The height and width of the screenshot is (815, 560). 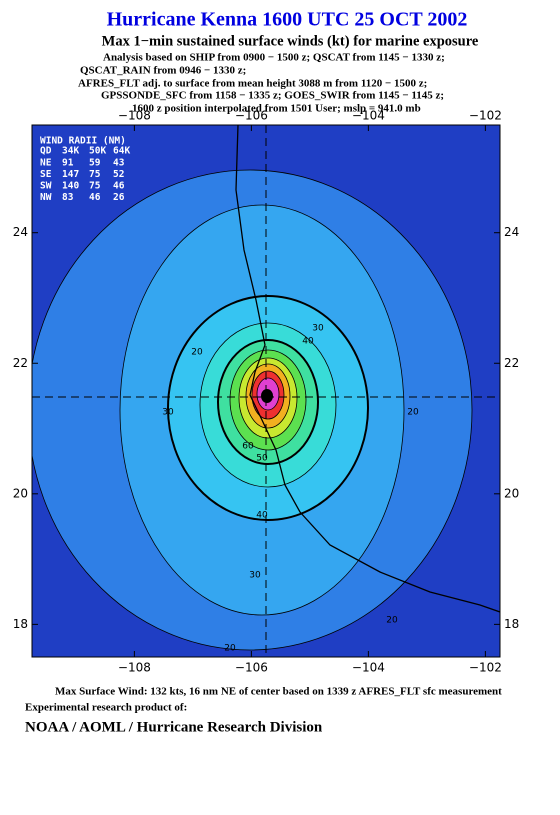 What do you see at coordinates (267, 396) in the screenshot?
I see `eye` at bounding box center [267, 396].